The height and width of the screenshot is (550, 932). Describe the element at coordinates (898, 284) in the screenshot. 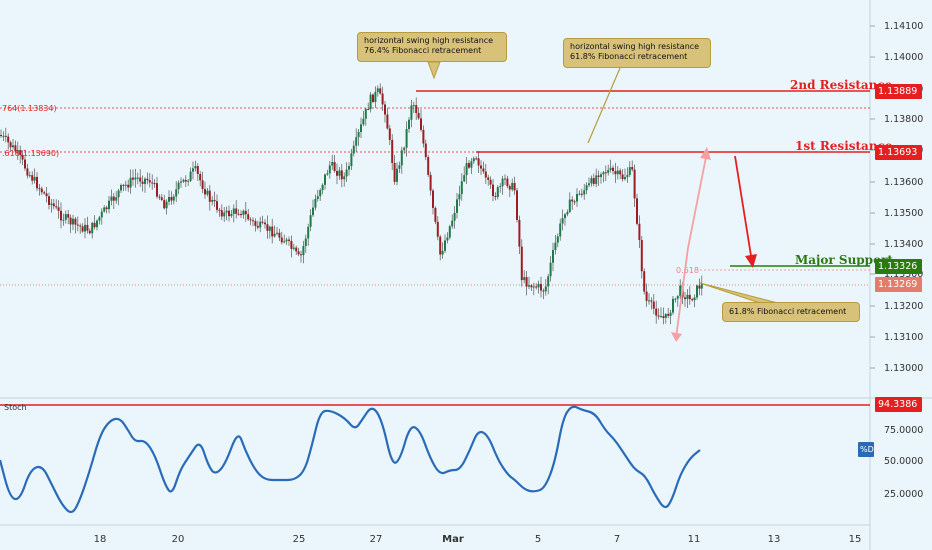

I see `current-price-tag: 1.13269` at that location.